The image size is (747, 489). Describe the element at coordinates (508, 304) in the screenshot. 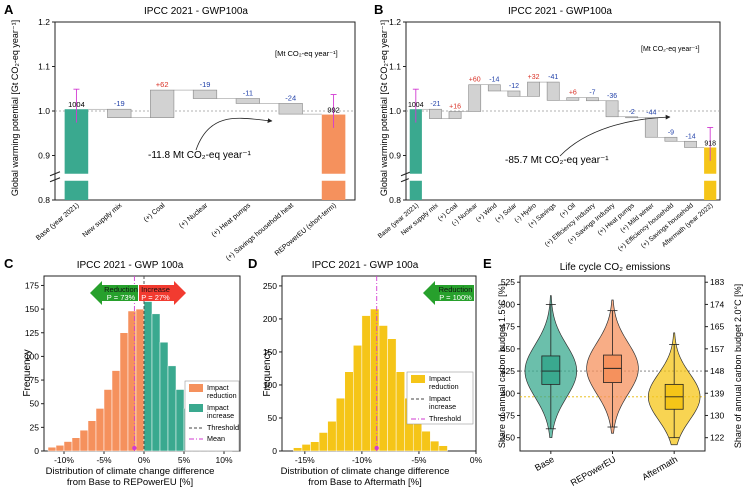

I see `panel-e-ytick-label-left: 500` at that location.